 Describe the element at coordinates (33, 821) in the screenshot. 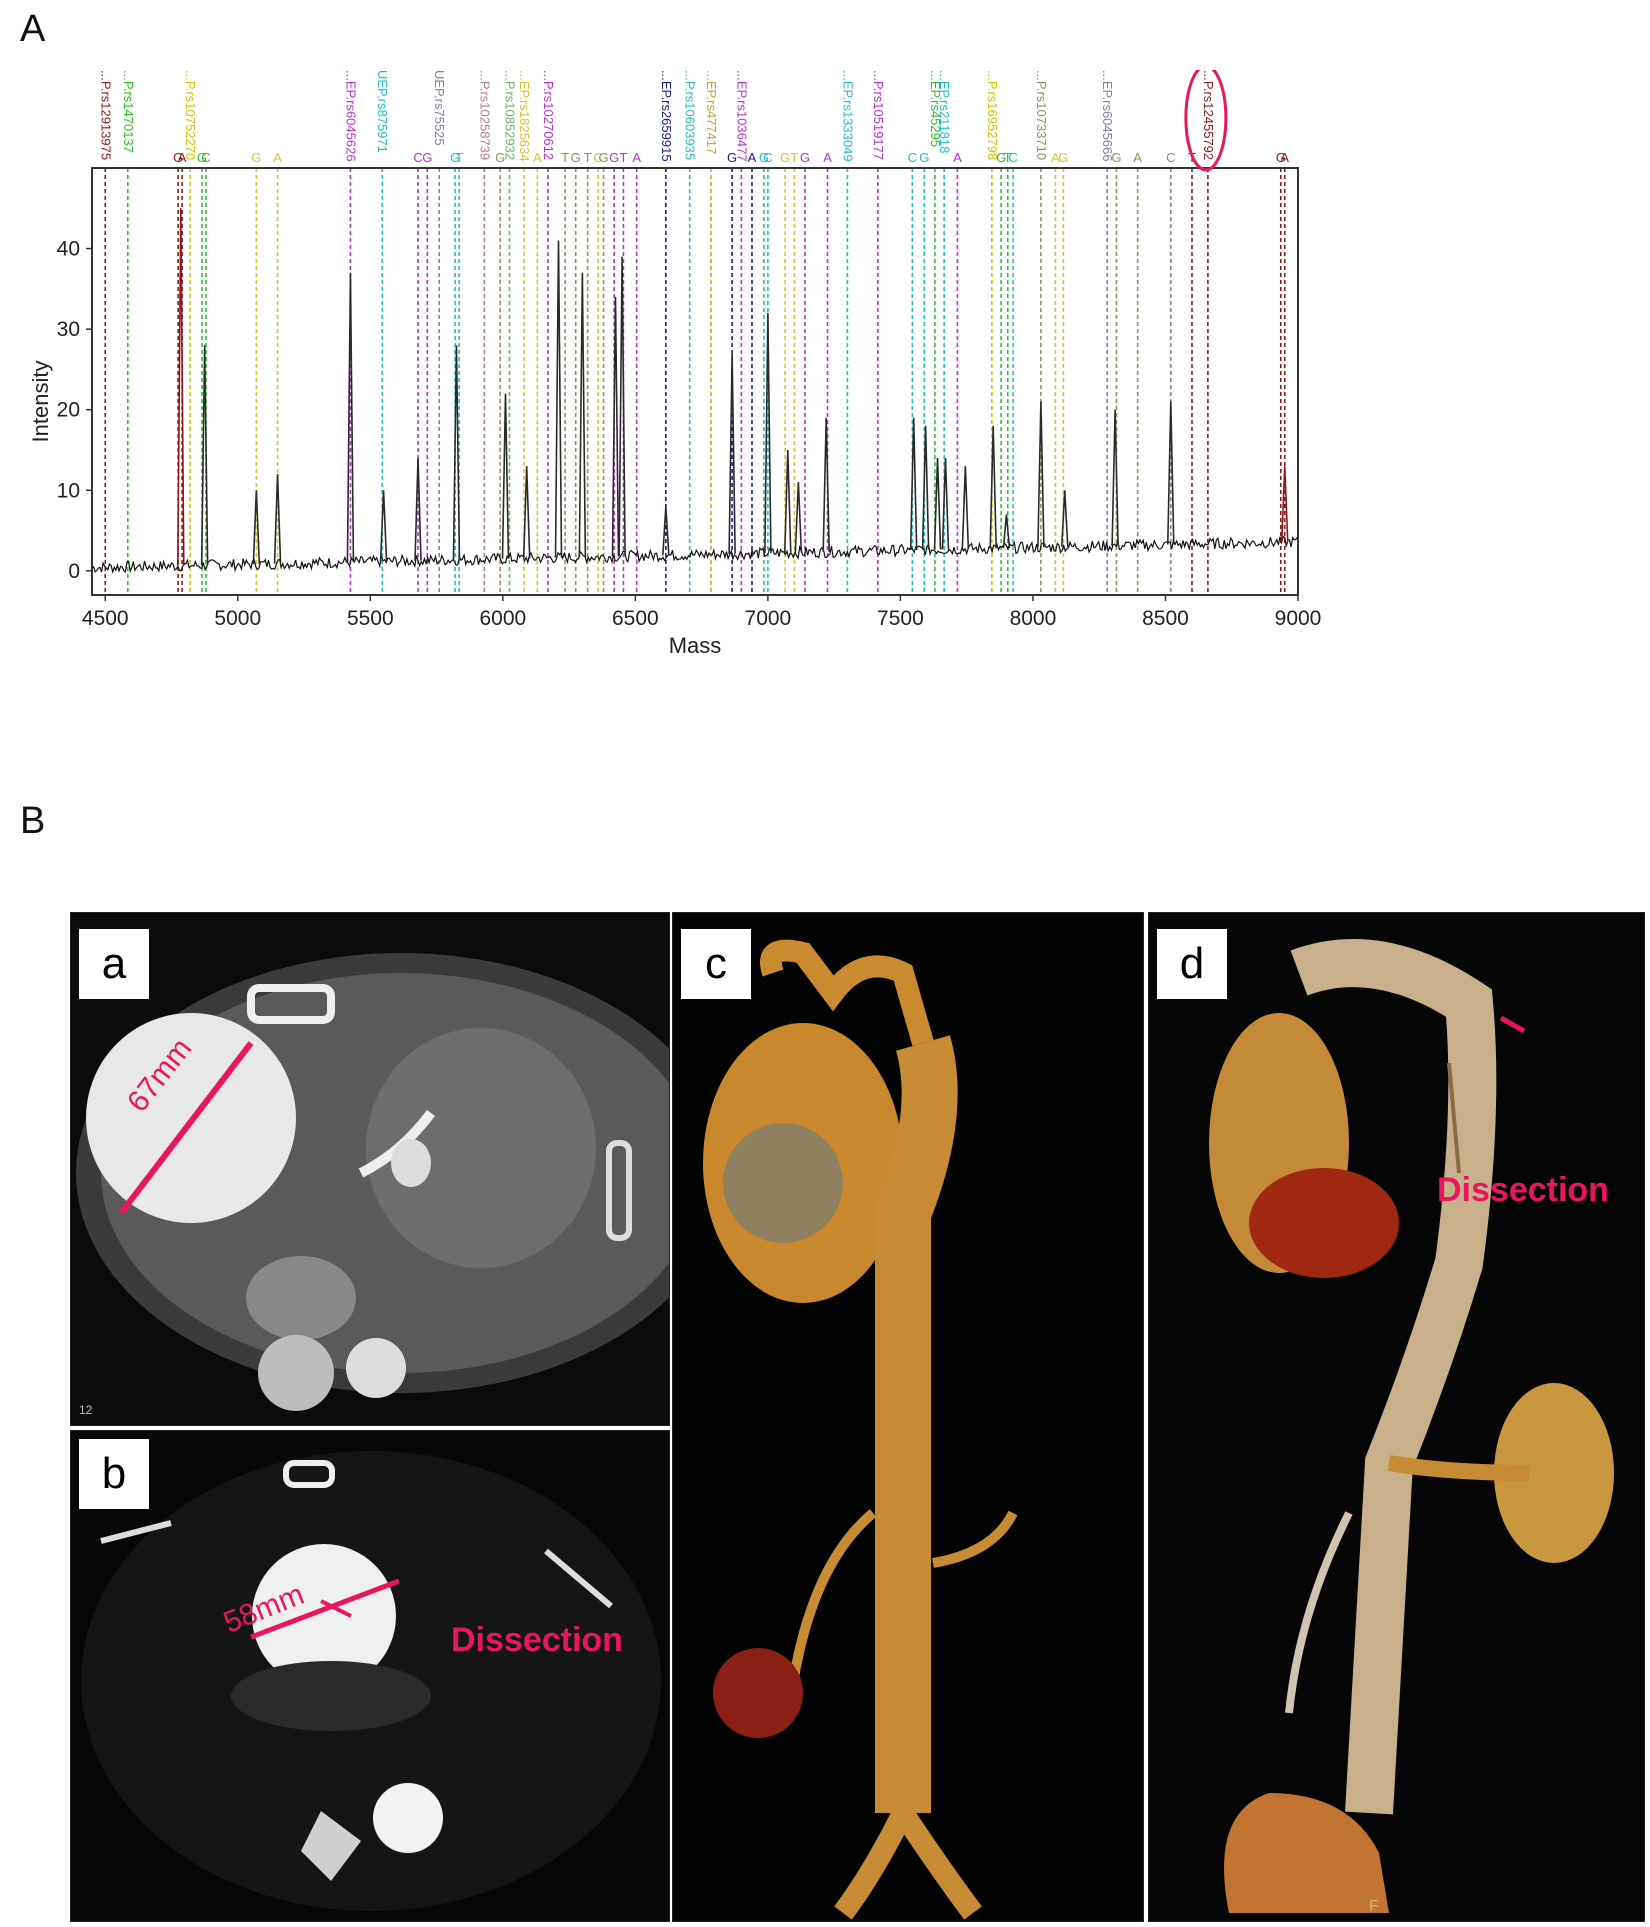

I see `panel-letter-b: B` at that location.